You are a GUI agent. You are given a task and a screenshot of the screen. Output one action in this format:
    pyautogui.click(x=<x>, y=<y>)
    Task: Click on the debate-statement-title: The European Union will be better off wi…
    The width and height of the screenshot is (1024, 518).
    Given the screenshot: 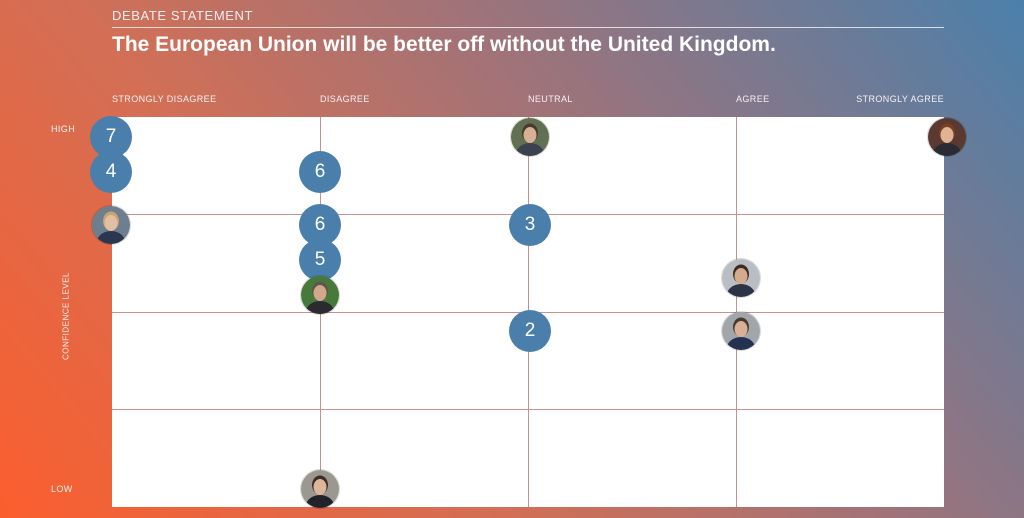 What is the action you would take?
    pyautogui.click(x=444, y=44)
    